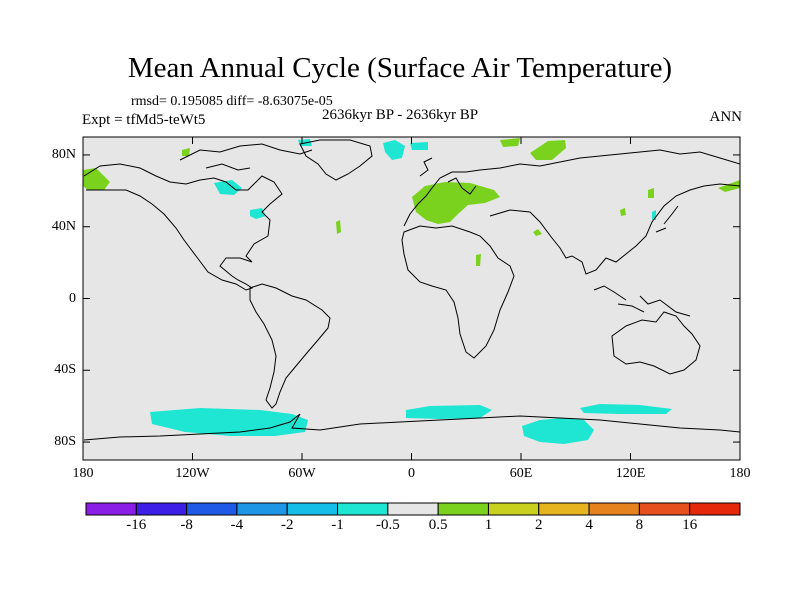 This screenshot has height=600, width=800. Describe the element at coordinates (630, 473) in the screenshot. I see `lon-label: 120E` at that location.